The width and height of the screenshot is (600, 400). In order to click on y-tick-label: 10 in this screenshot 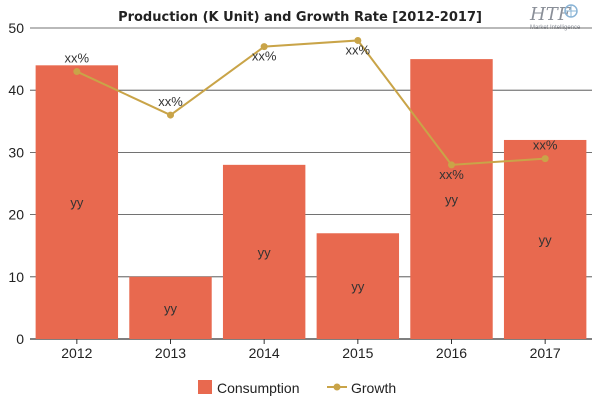, I will do `click(16, 277)`.